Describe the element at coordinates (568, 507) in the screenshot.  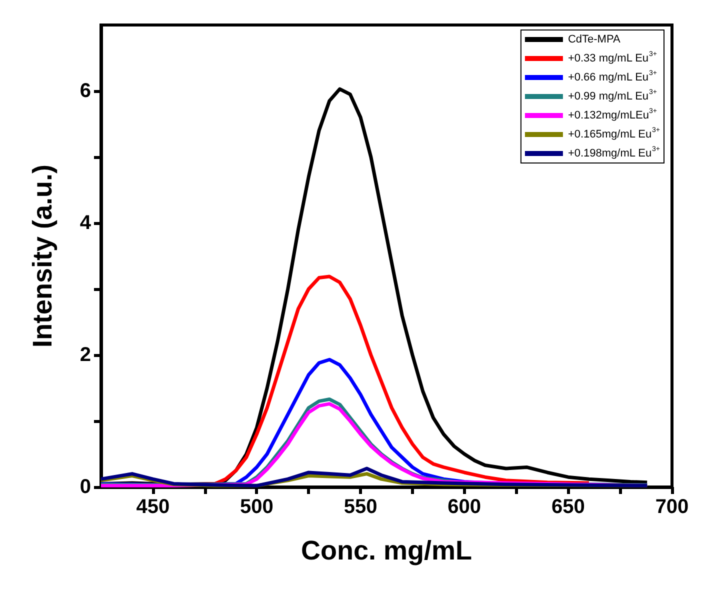
I see `x-tick-label: 650` at that location.